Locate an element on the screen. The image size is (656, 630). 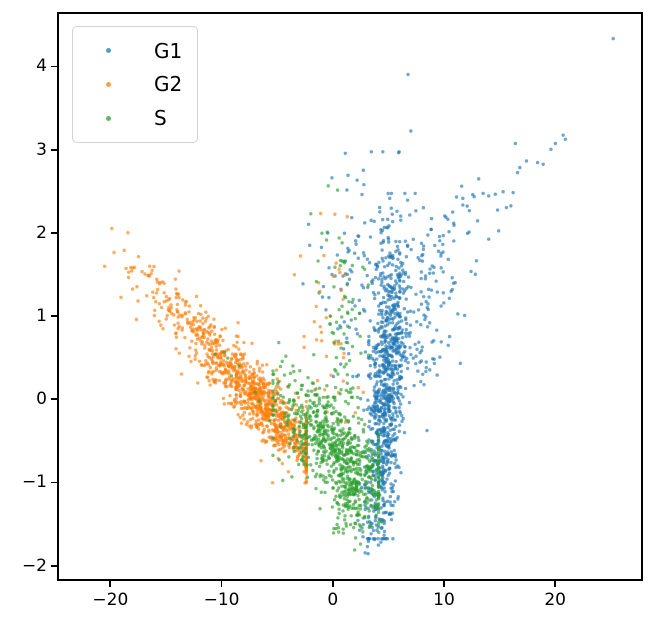
legend-entry-g1: G1 is located at coordinates (135, 51).